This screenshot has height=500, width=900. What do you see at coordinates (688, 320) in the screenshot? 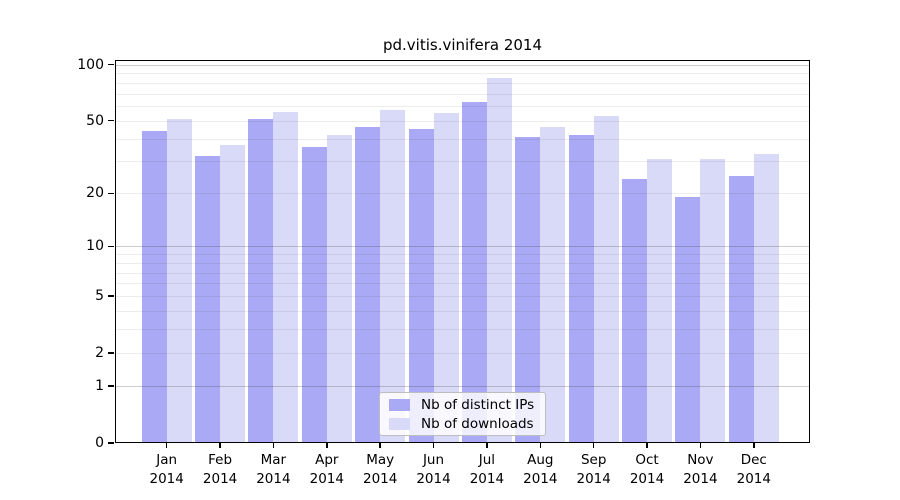
I see `bar-nov-distinct-ips` at bounding box center [688, 320].